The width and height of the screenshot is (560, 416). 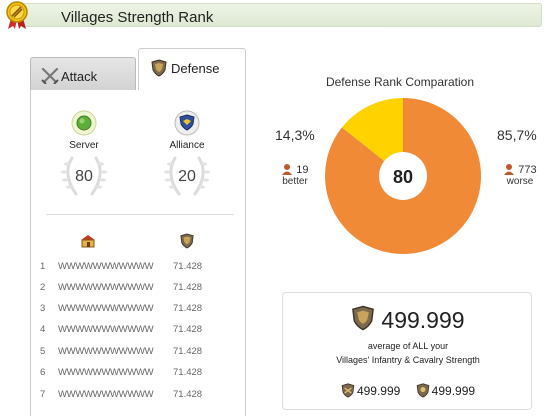 What do you see at coordinates (187, 153) in the screenshot?
I see `alliance-rank: Alliance 20` at bounding box center [187, 153].